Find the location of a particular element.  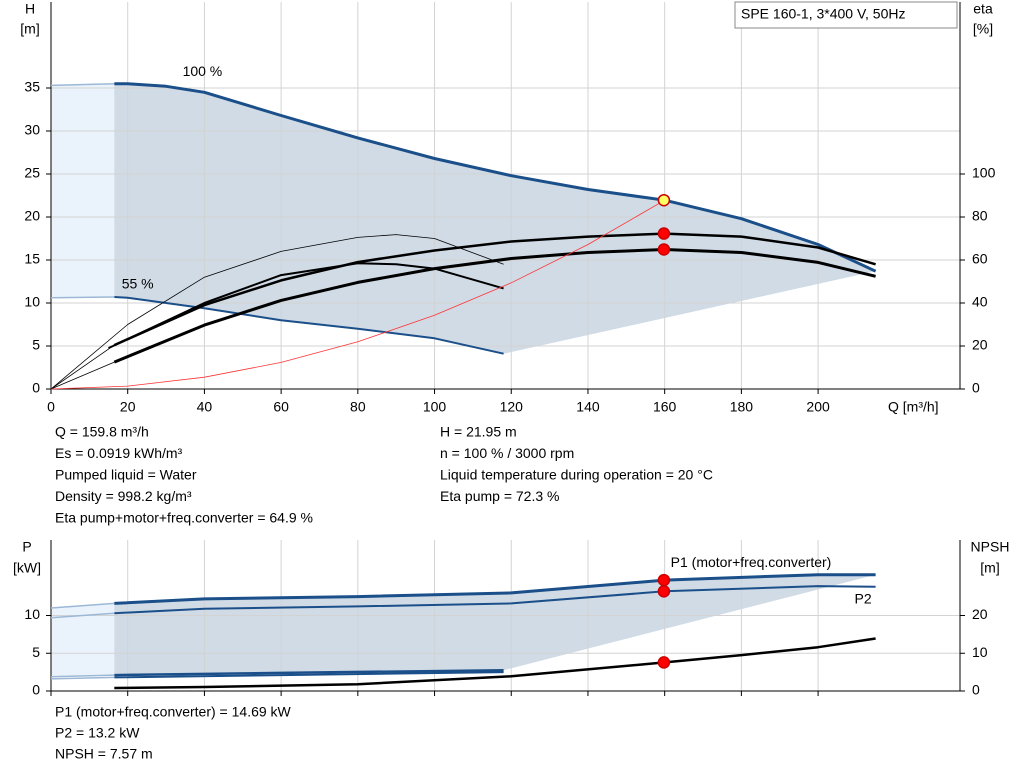

x-tick-label: 60 is located at coordinates (281, 407).